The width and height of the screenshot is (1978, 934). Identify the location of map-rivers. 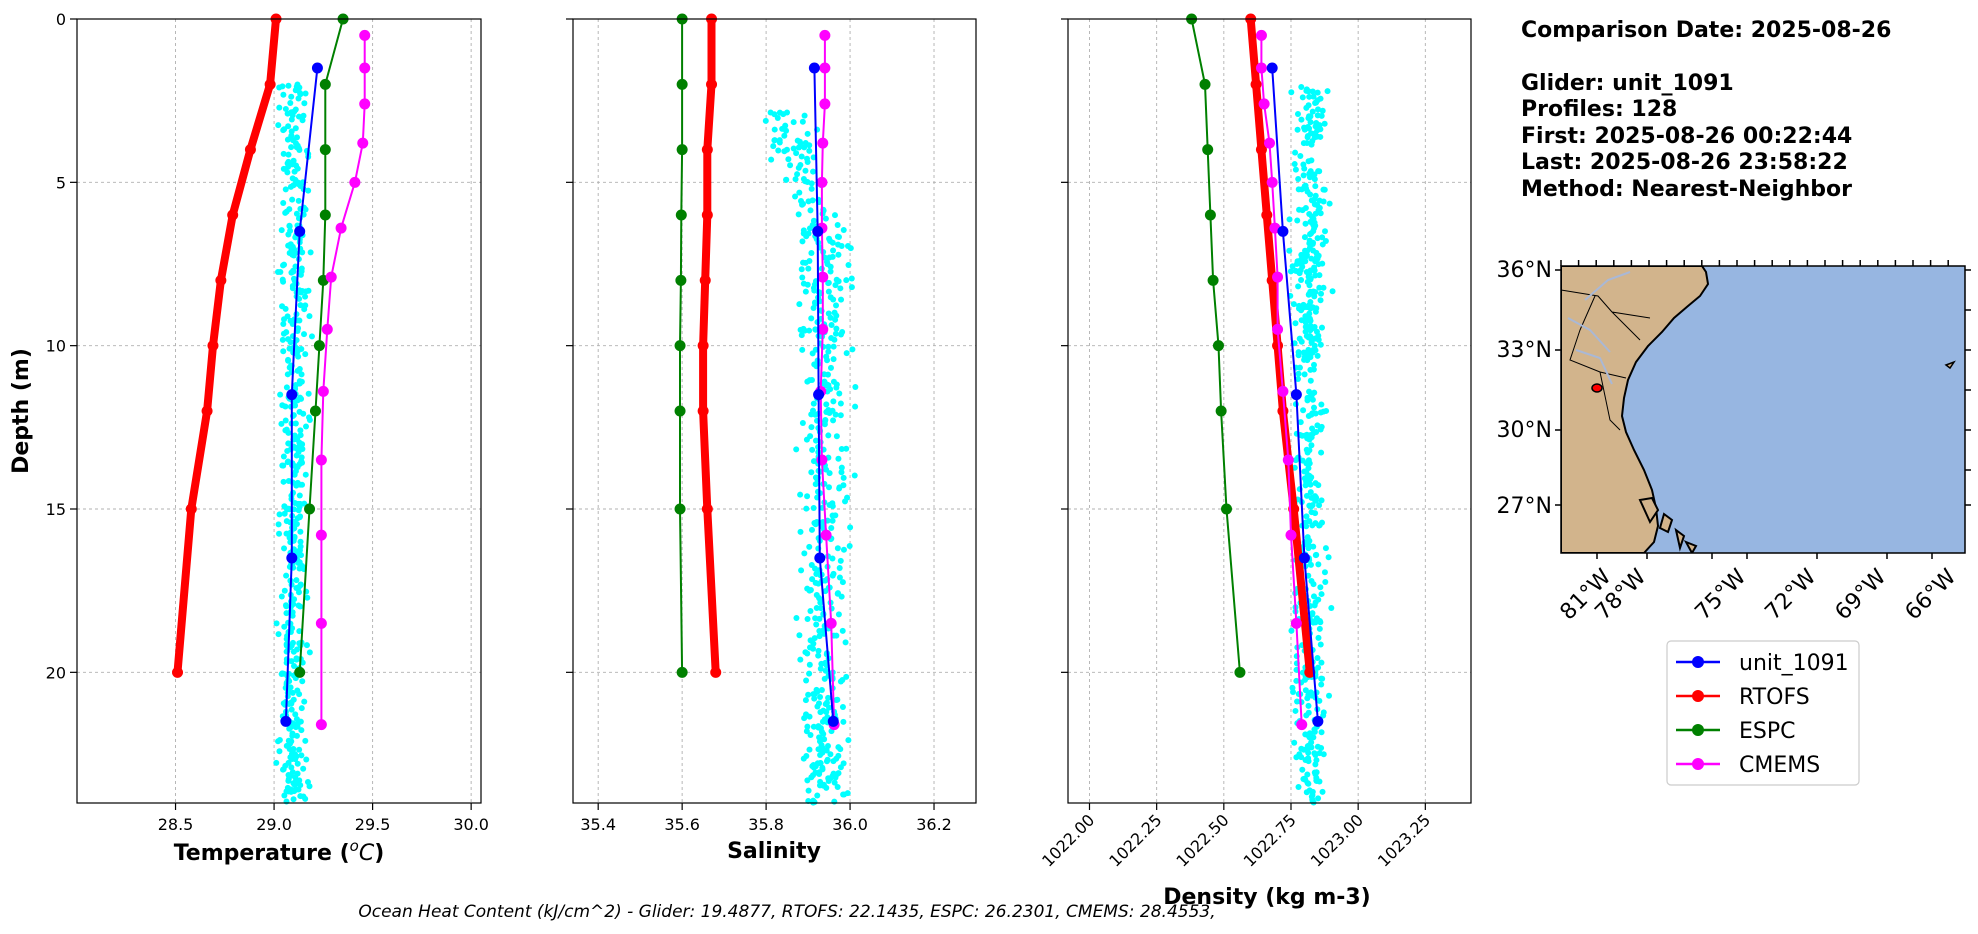
(1599, 328).